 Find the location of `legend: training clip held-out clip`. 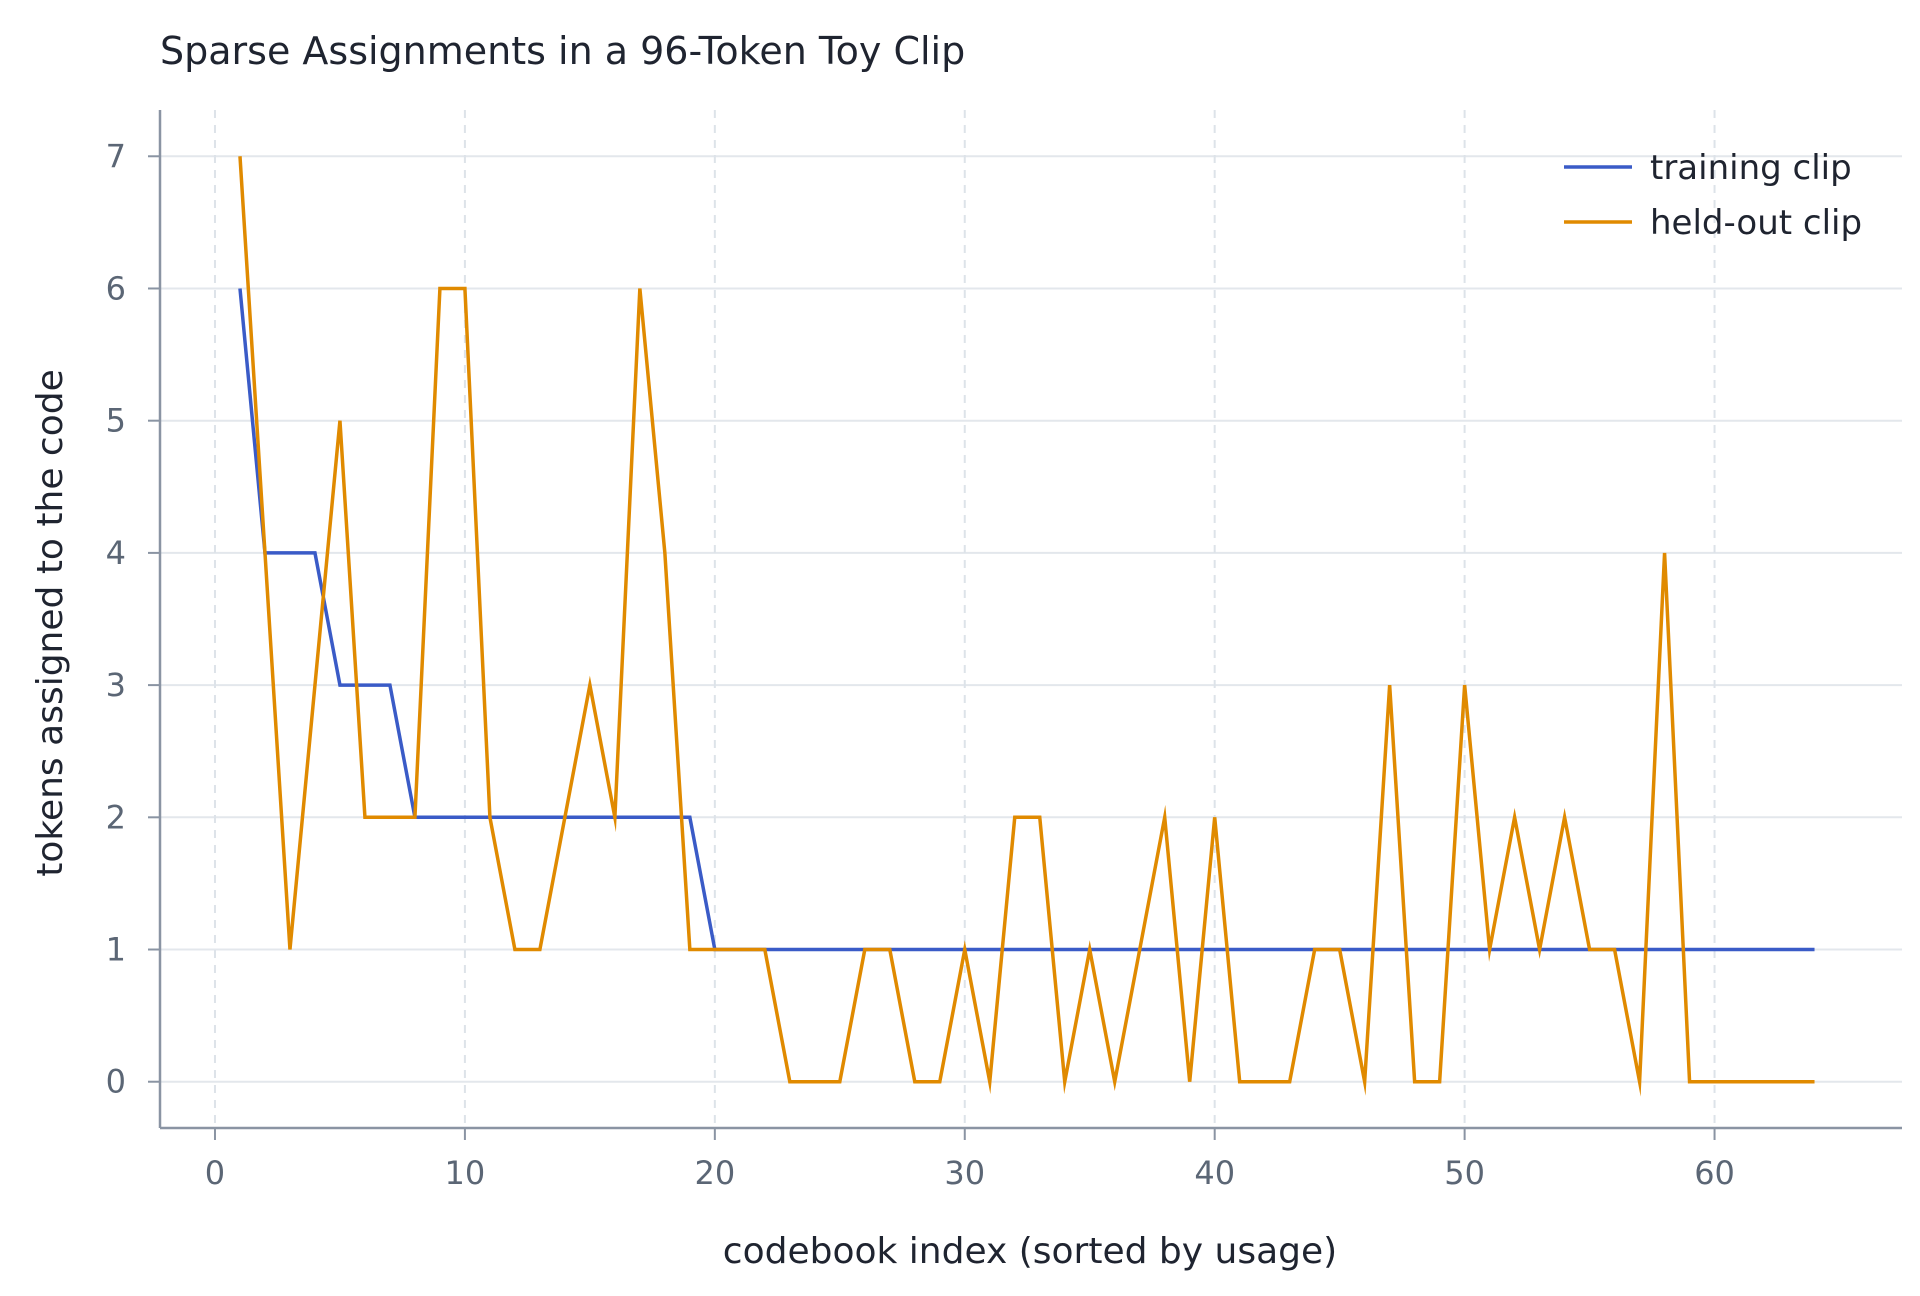

legend: training clip held-out clip is located at coordinates (1713, 195).